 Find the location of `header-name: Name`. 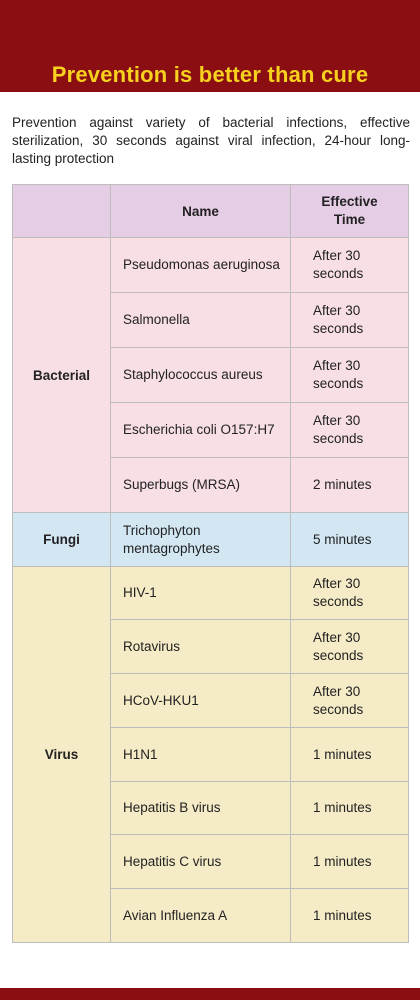

header-name: Name is located at coordinates (200, 211).